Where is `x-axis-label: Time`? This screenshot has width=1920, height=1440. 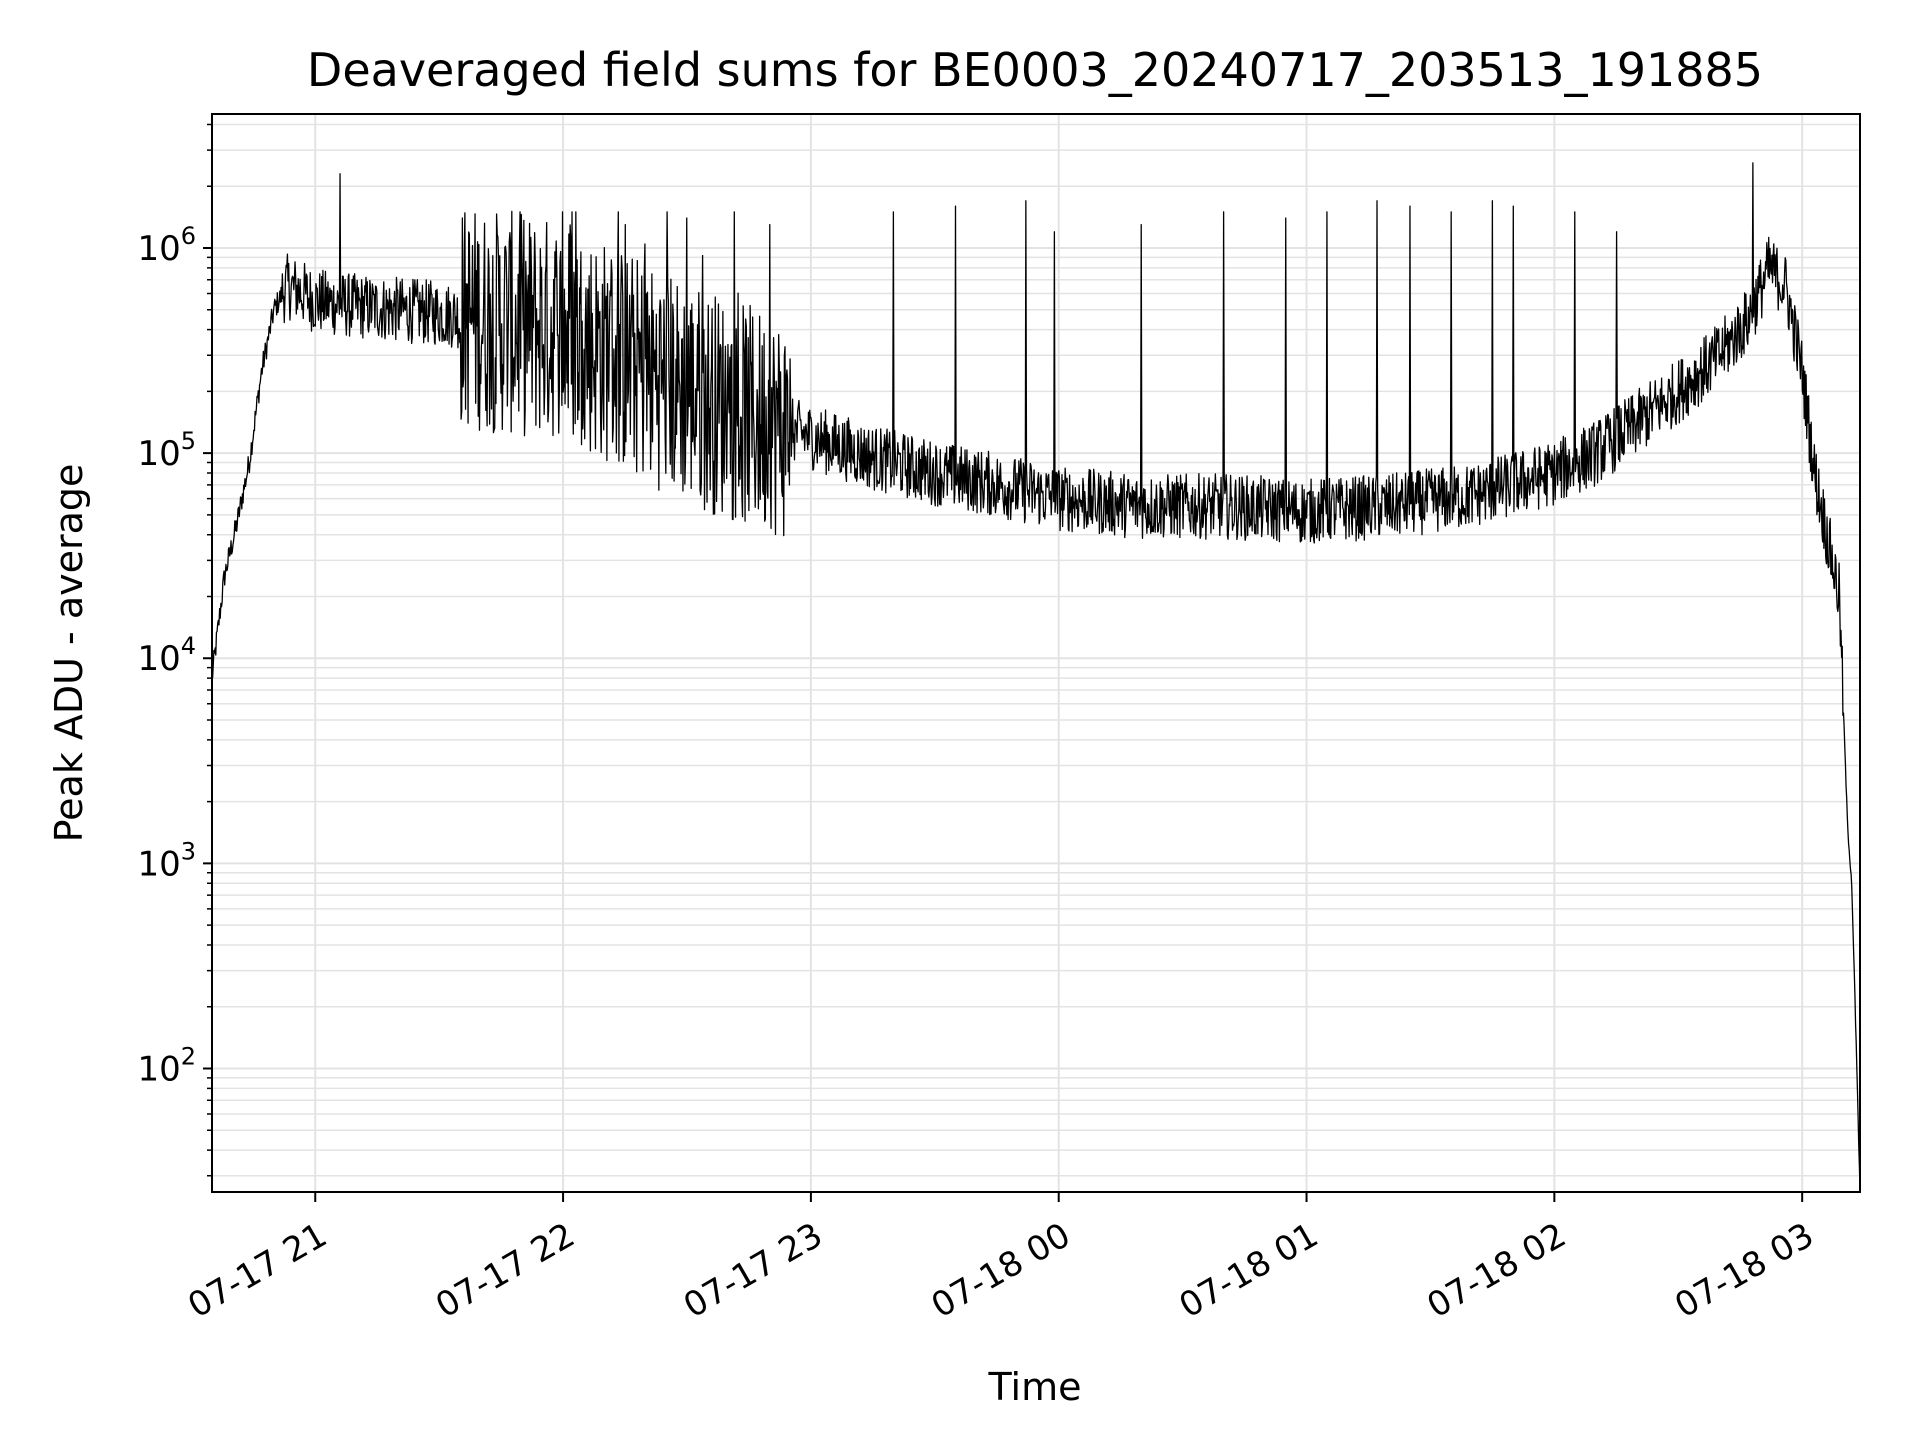 x-axis-label: Time is located at coordinates (1035, 1387).